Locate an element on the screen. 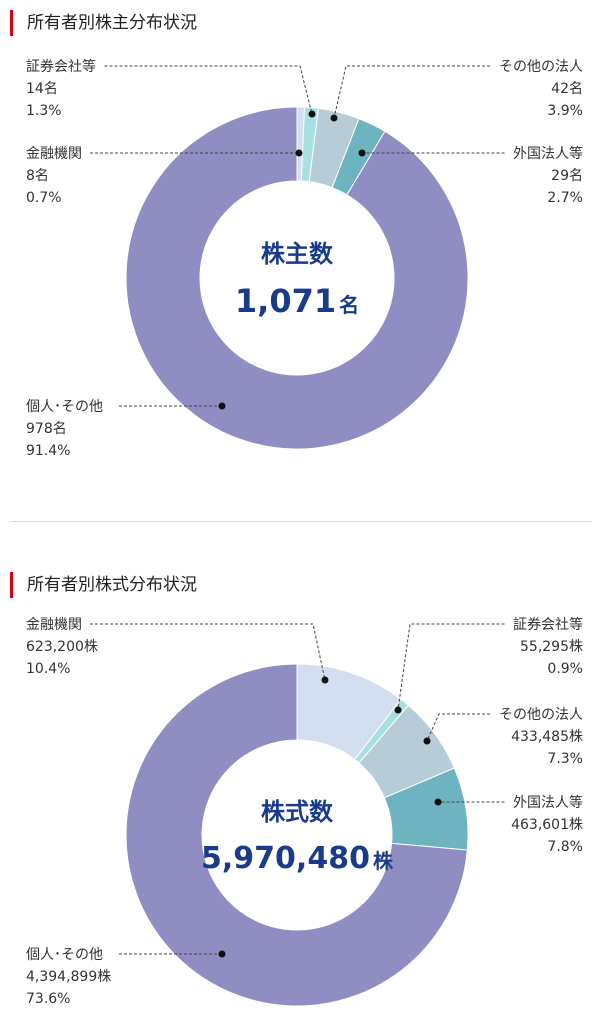 This screenshot has height=1030, width=600. section-divider is located at coordinates (301, 521).